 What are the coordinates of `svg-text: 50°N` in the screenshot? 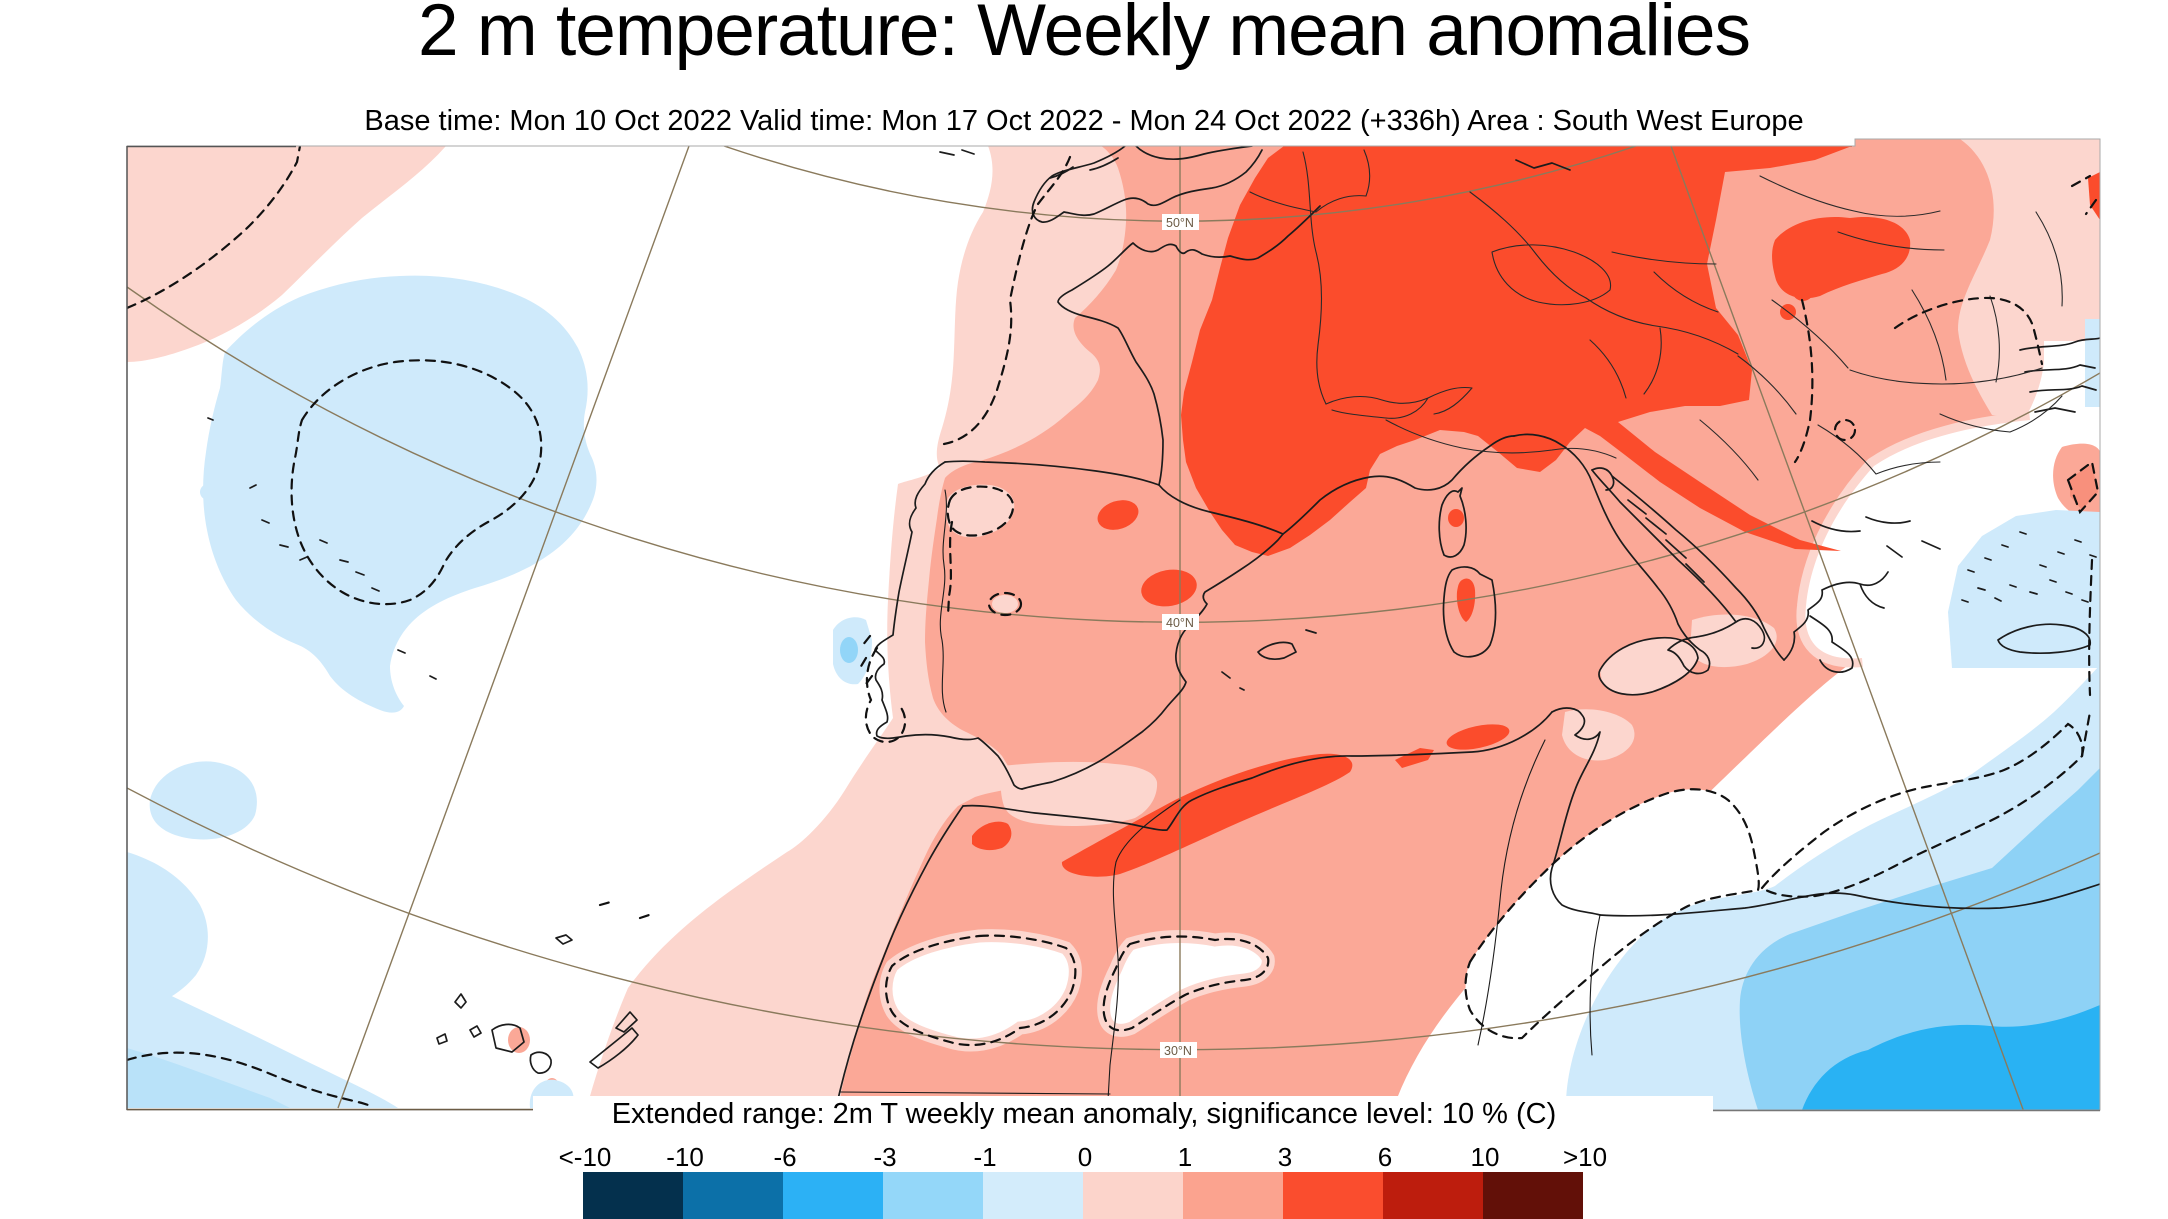 It's located at (1180, 223).